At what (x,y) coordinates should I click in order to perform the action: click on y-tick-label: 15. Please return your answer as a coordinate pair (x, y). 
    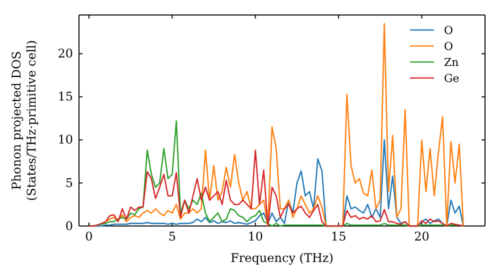
    Looking at the image, I should click on (65, 97).